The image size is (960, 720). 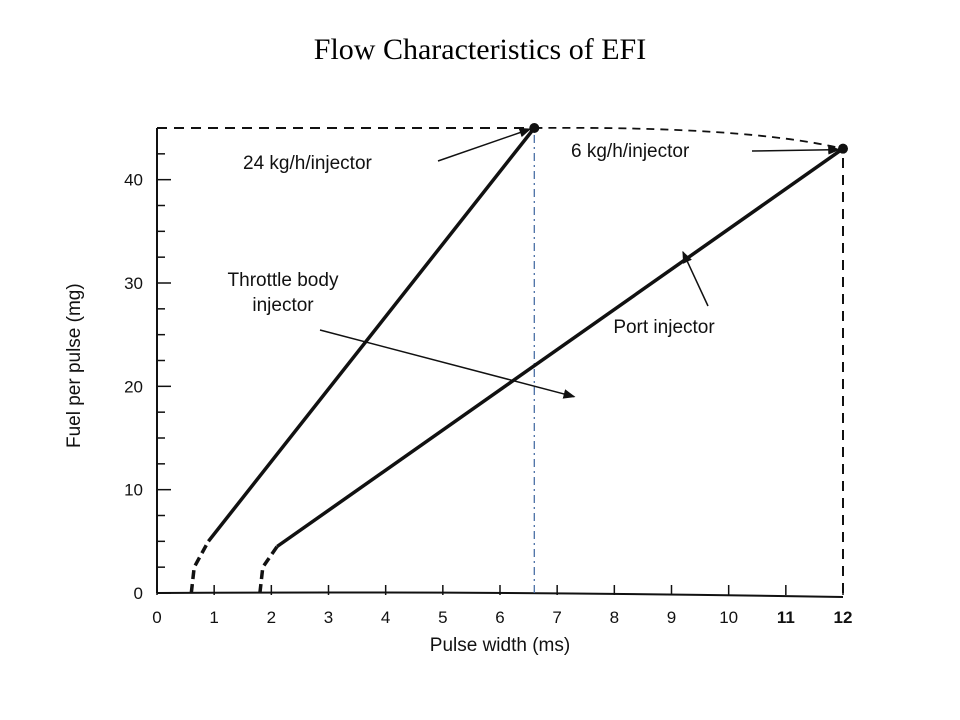 I want to click on x-tick-label: 8, so click(x=614, y=617).